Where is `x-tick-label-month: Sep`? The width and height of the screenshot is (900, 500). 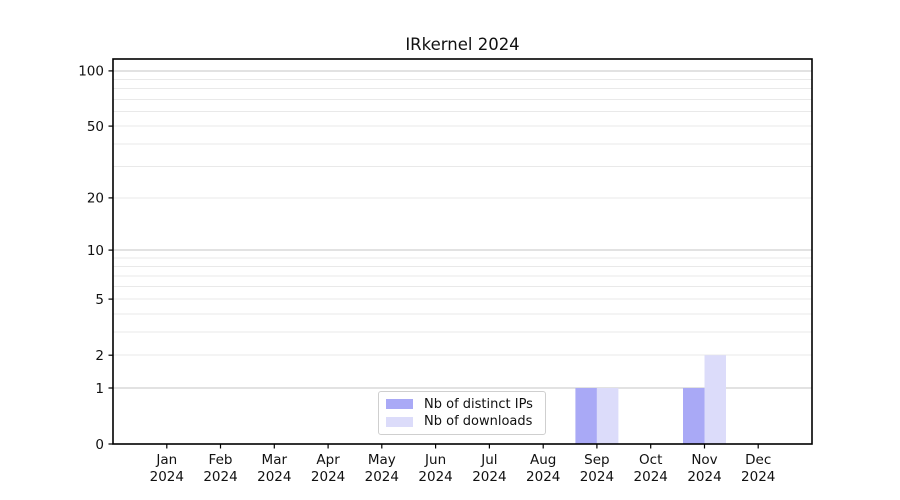
x-tick-label-month: Sep is located at coordinates (596, 460).